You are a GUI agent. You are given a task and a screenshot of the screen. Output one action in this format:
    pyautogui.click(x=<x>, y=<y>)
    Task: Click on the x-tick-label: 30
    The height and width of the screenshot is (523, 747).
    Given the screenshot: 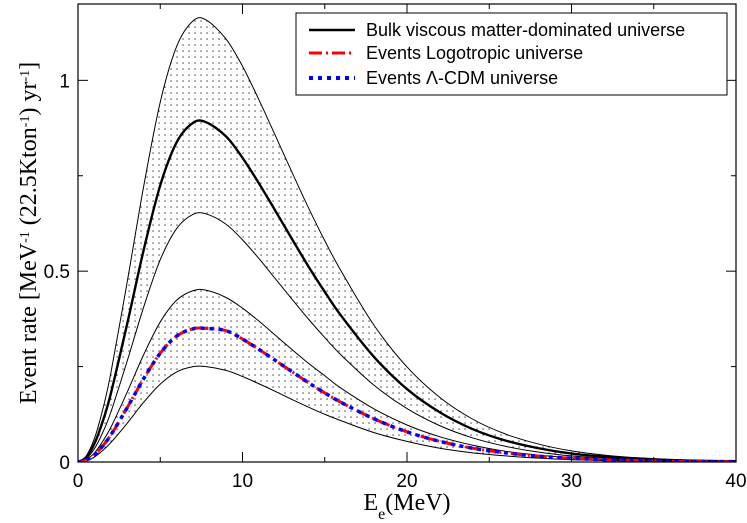 What is the action you would take?
    pyautogui.click(x=571, y=481)
    